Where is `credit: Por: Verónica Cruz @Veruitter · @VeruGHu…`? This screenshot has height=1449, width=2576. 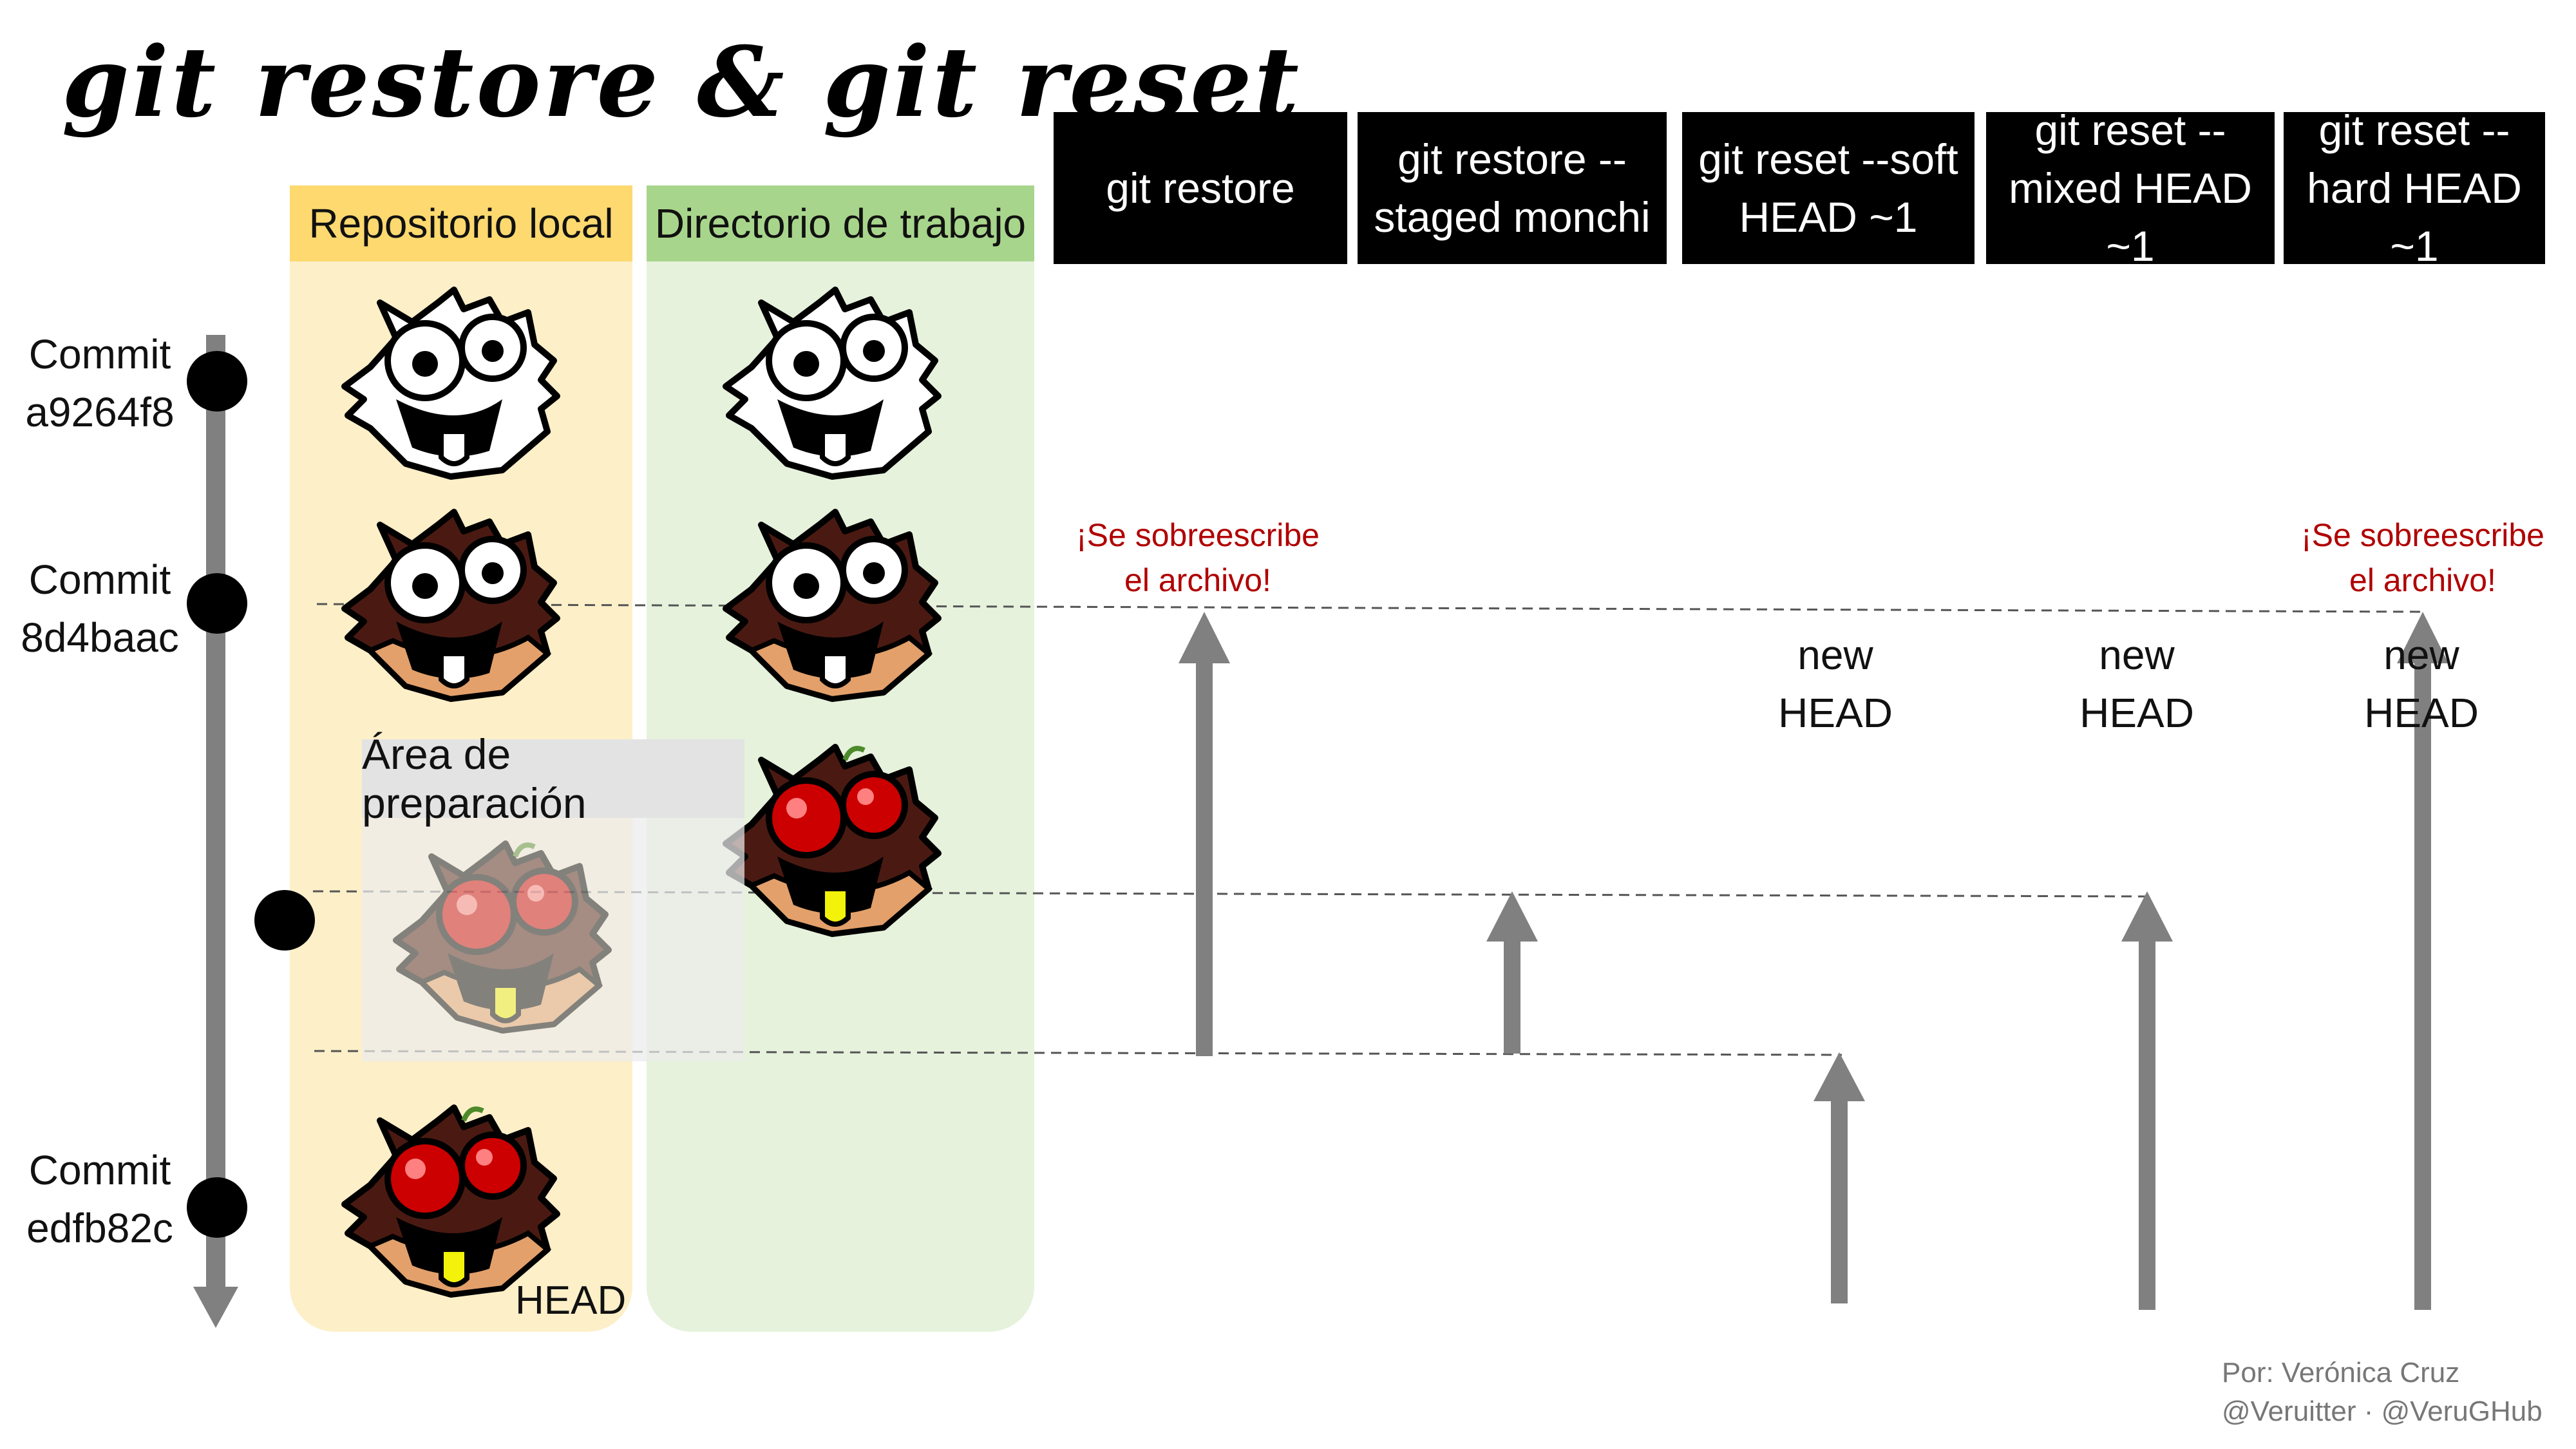
credit: Por: Verónica Cruz @Veruitter · @VeruGHu… is located at coordinates (2382, 1393).